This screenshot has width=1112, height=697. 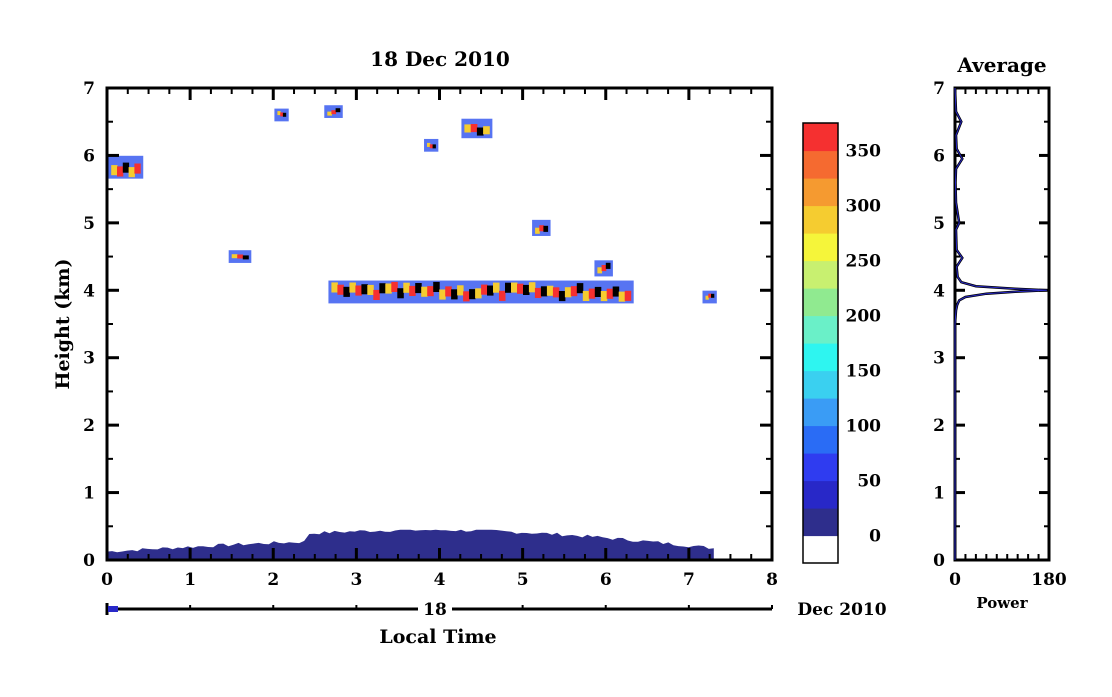 I want to click on profile-x-label: Power, so click(x=1002, y=603).